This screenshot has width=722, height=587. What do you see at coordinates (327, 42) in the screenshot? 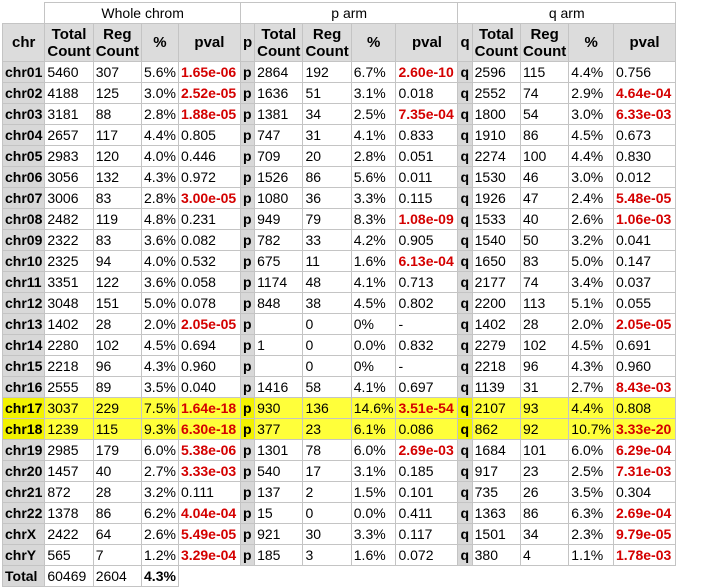
I see `header-p-reg-count: Reg Count` at bounding box center [327, 42].